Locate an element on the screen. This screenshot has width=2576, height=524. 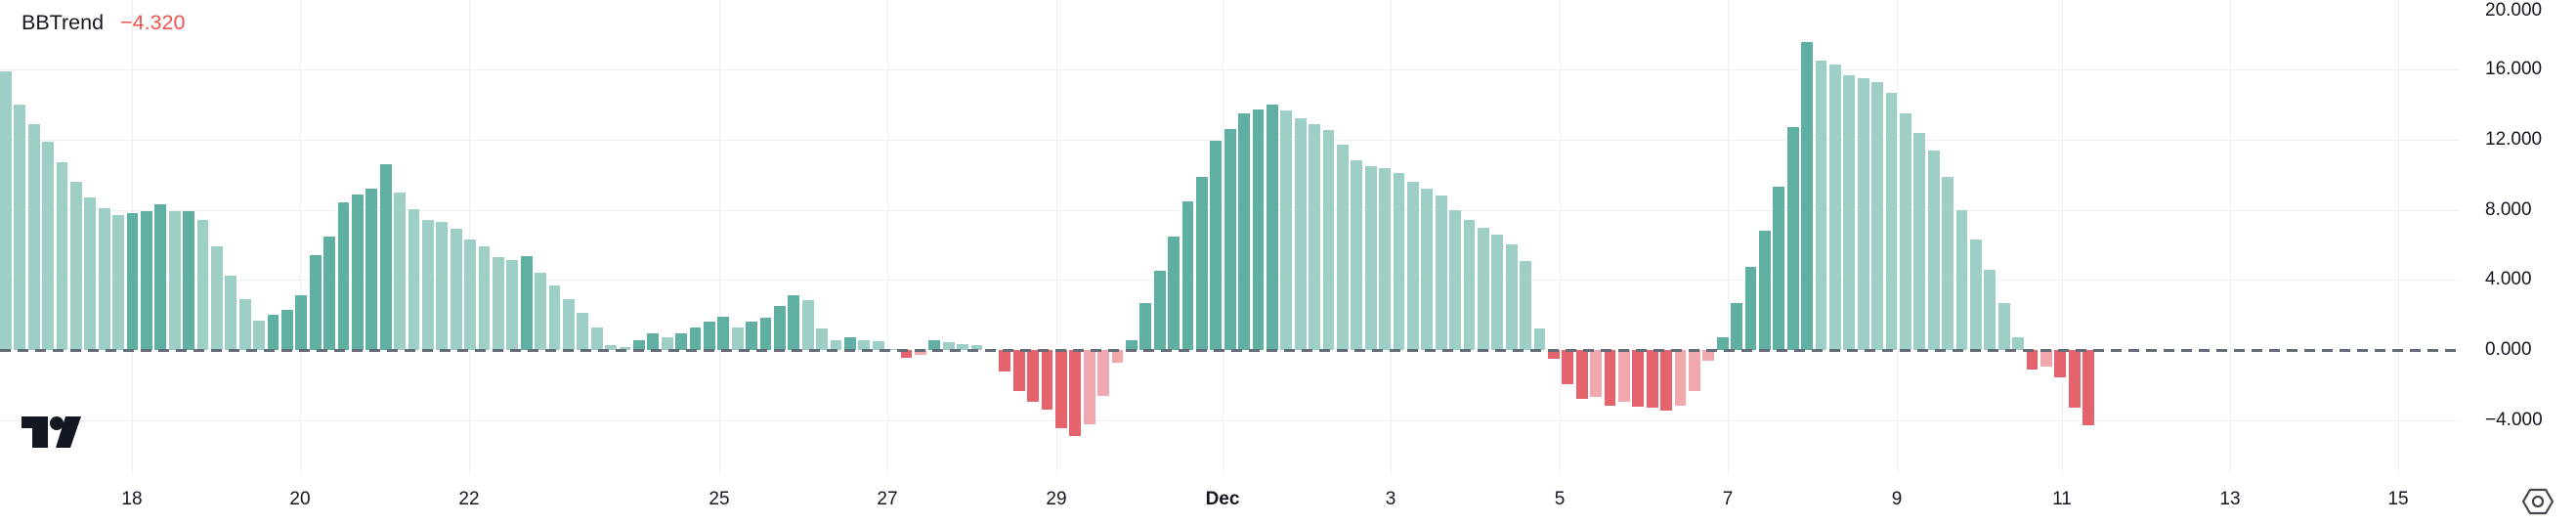
price-axis: 20.000 16.000 12.000 8.000 4.000 0.000 −4.000 is located at coordinates (2518, 262).